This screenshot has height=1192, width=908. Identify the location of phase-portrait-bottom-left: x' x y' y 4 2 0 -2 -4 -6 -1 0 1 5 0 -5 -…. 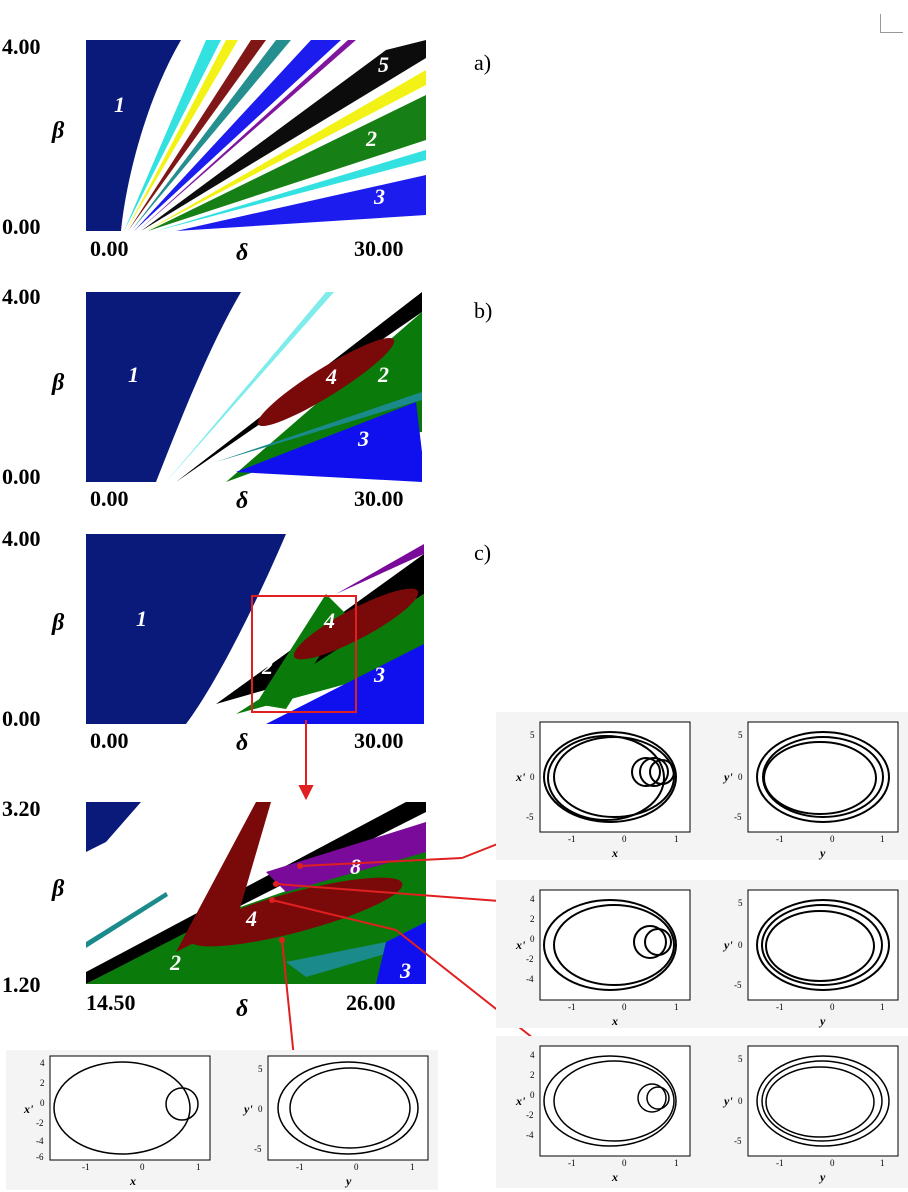
(222, 1120).